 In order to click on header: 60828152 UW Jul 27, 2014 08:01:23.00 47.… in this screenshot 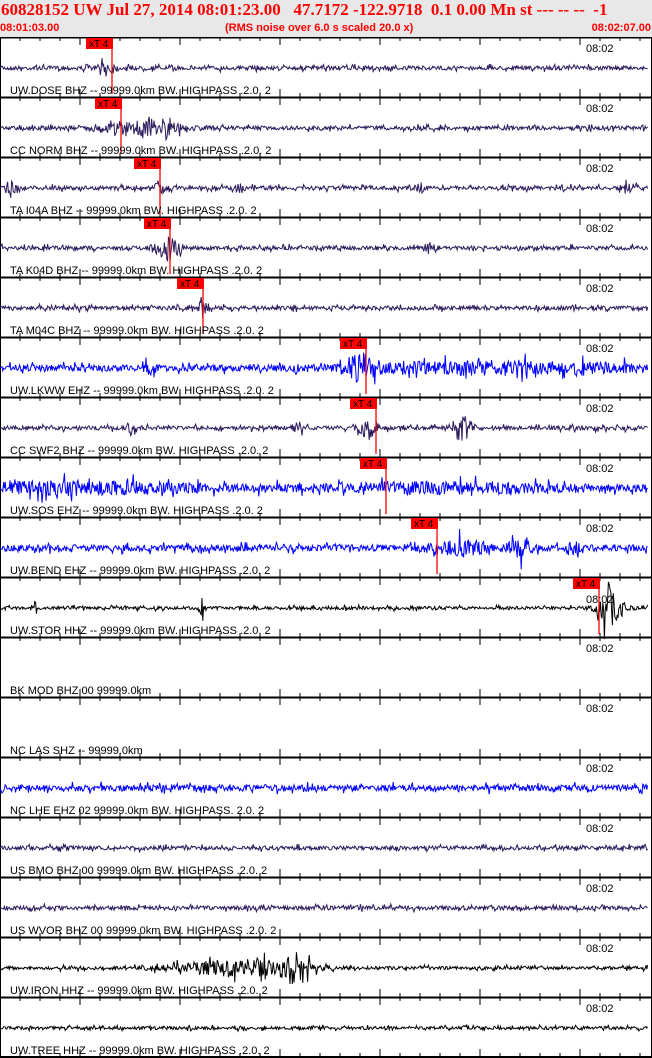, I will do `click(326, 18)`.